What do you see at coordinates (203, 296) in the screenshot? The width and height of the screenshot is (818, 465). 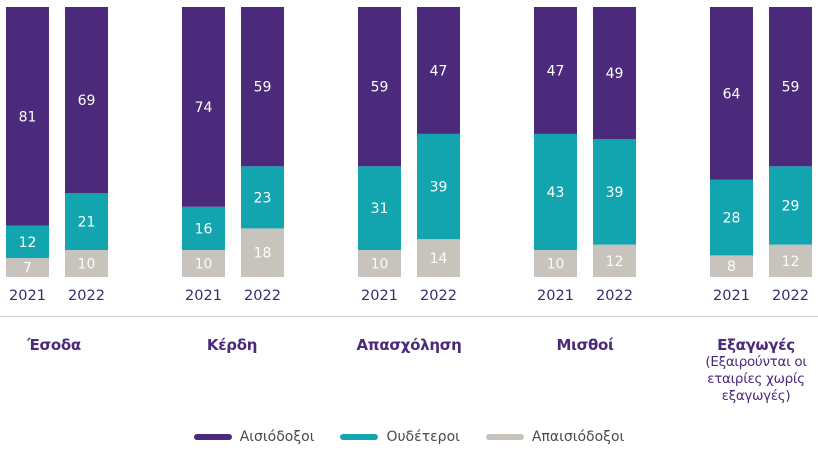 I see `year-label-profits-2021: 2021` at bounding box center [203, 296].